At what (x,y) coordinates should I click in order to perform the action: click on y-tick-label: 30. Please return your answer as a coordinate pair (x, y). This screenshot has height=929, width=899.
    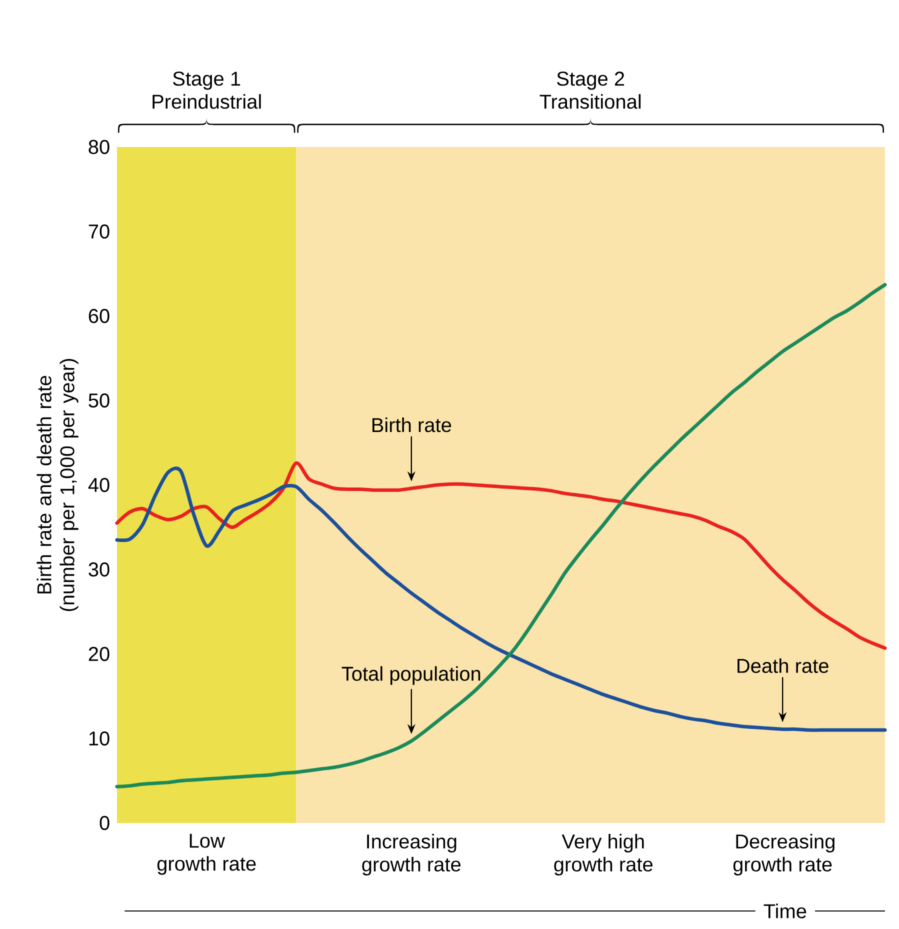
    Looking at the image, I should click on (99, 569).